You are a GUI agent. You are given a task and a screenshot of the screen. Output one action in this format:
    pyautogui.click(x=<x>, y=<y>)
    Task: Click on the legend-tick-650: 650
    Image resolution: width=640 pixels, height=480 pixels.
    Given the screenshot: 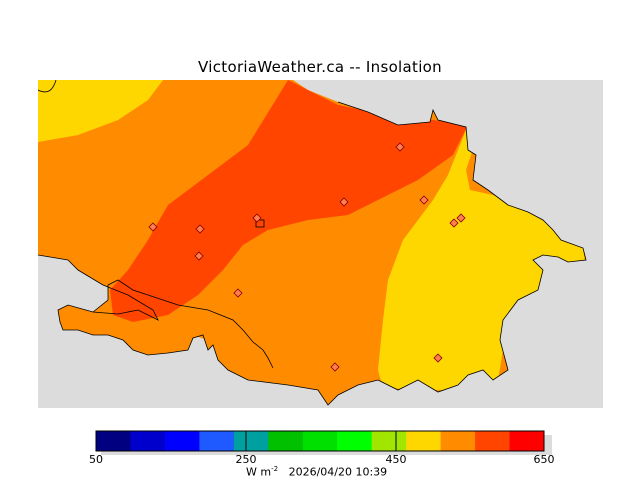 What is the action you would take?
    pyautogui.click(x=544, y=459)
    